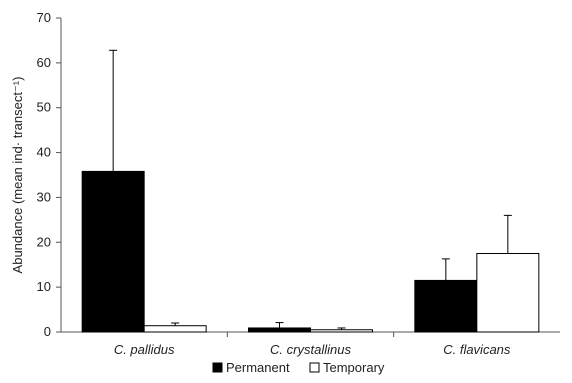 The width and height of the screenshot is (572, 383). What do you see at coordinates (44, 107) in the screenshot?
I see `y-tick-label: 50` at bounding box center [44, 107].